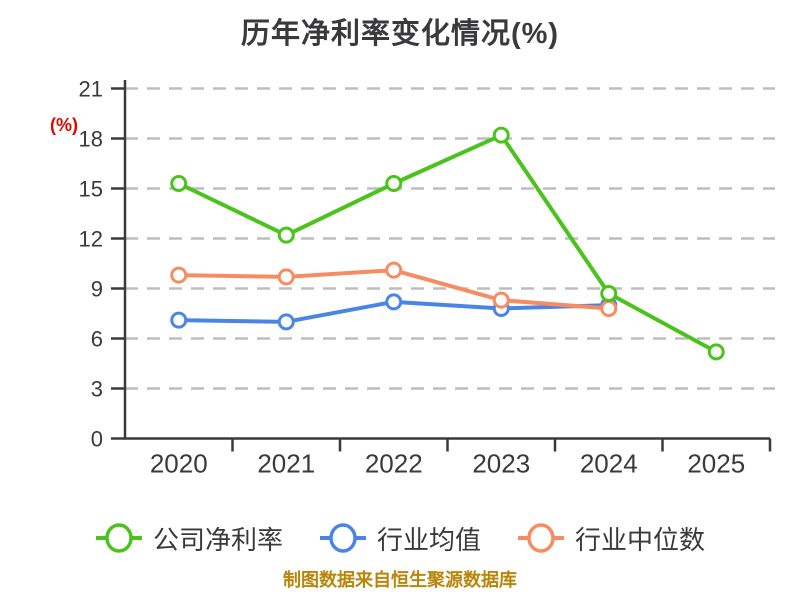 This screenshot has width=800, height=600. I want to click on chart-legend: 公司净利率 行业均值 行业中位数, so click(400, 538).